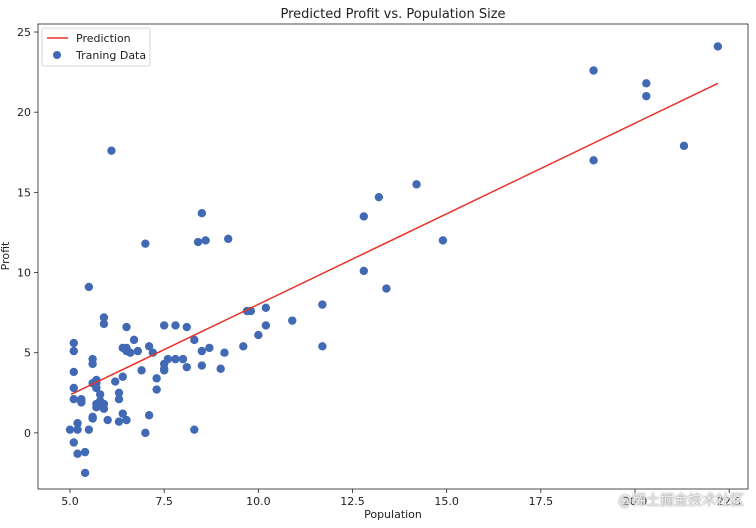  What do you see at coordinates (24, 192) in the screenshot?
I see `y-tick-label: 15` at bounding box center [24, 192].